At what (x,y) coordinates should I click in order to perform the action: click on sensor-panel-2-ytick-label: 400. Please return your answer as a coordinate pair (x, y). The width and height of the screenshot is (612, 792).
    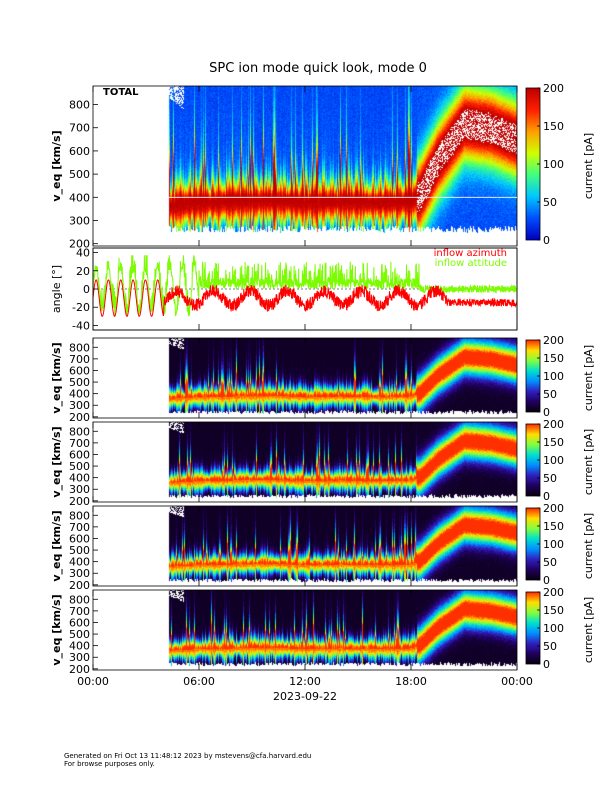
    Looking at the image, I should click on (79, 394).